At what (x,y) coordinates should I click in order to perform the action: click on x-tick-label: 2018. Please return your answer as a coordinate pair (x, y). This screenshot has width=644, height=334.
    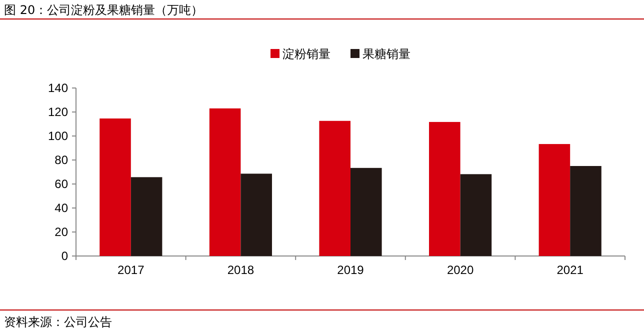
    Looking at the image, I should click on (240, 270).